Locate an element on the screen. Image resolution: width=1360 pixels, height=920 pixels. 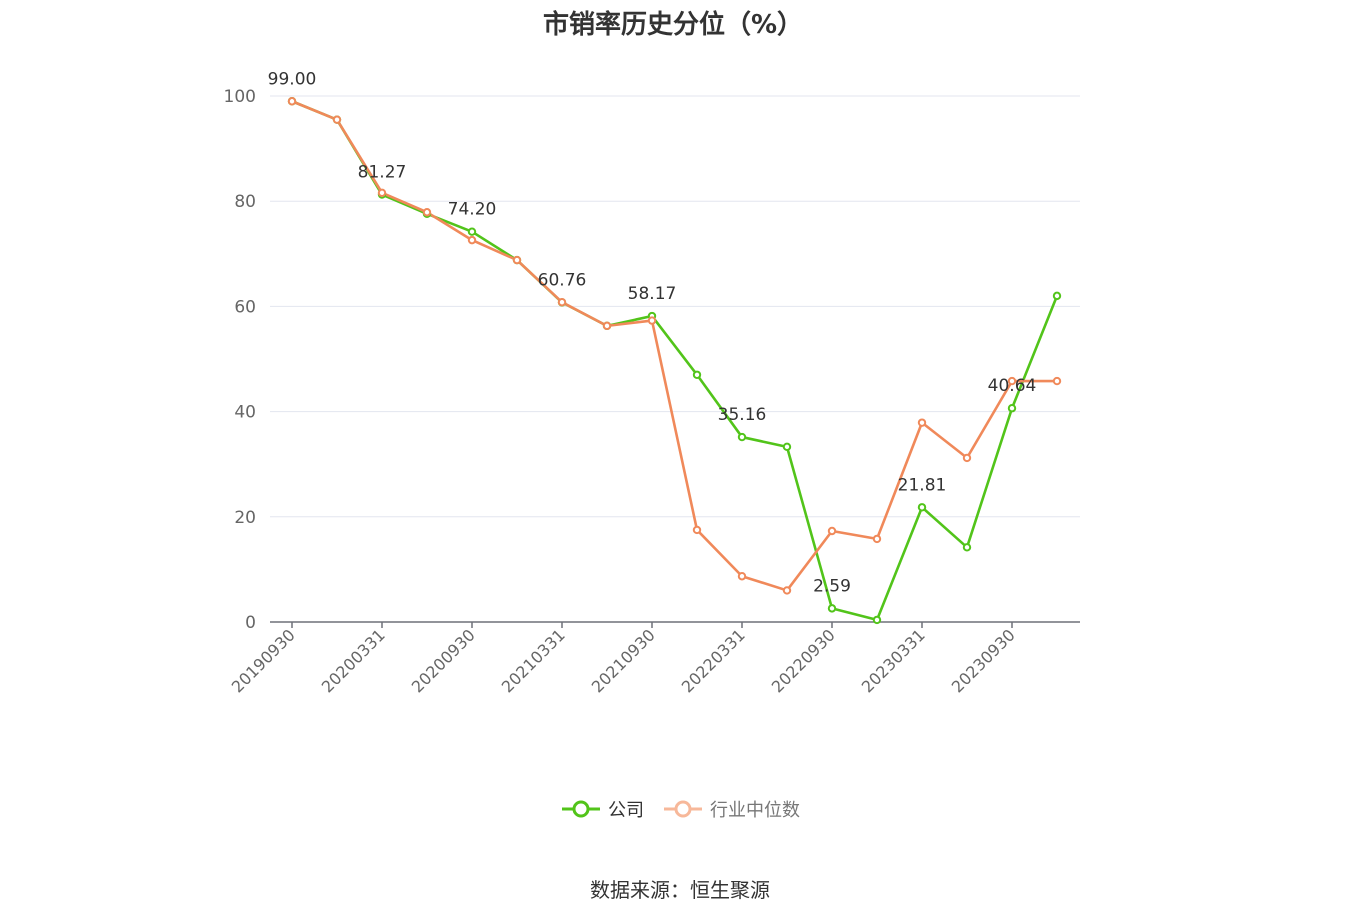
data-label: 60.76 is located at coordinates (562, 280).